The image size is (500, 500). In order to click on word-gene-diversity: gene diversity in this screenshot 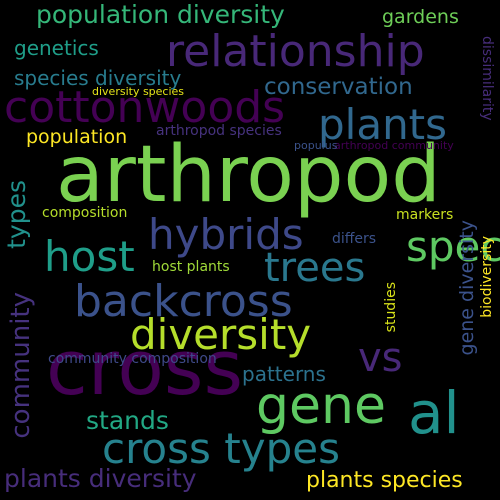, I will do `click(467, 288)`.